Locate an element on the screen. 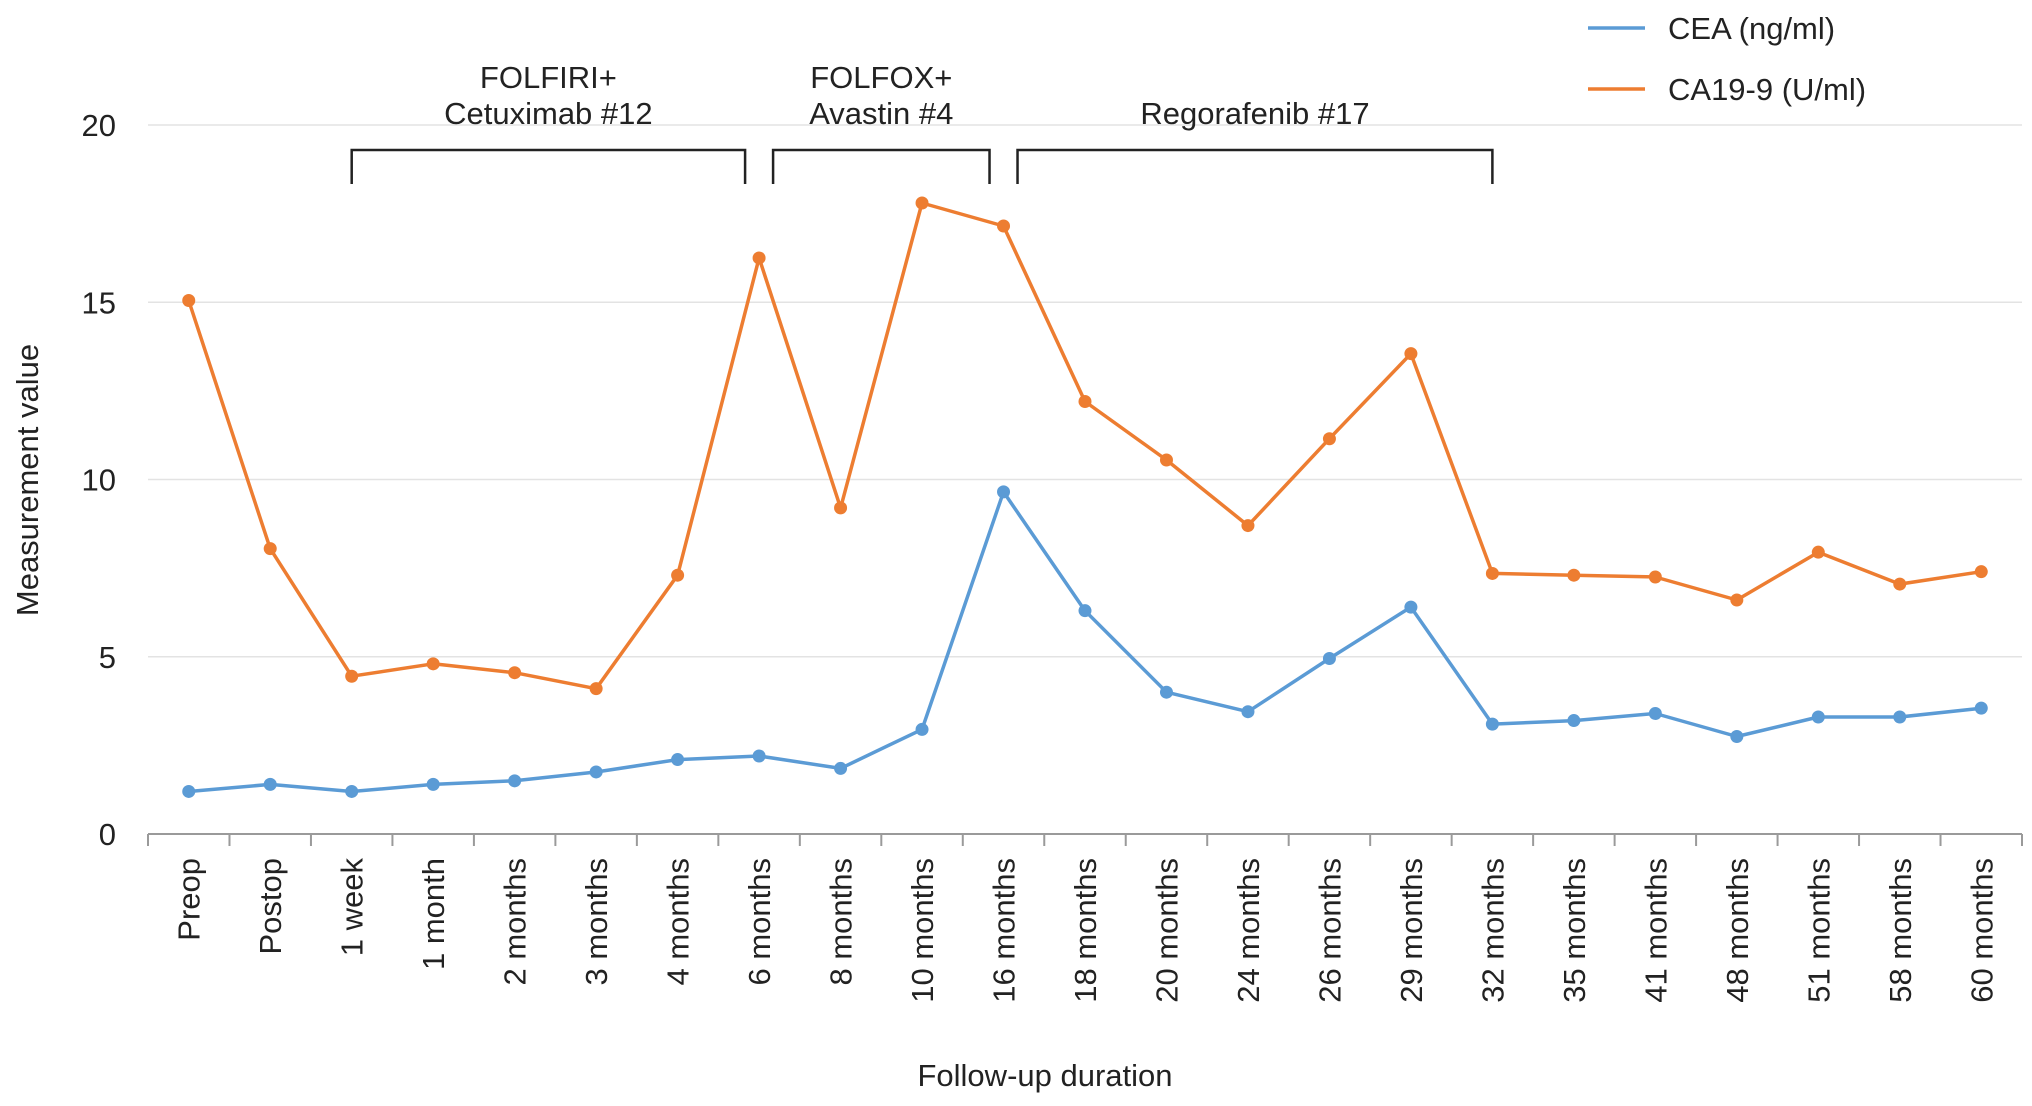 This screenshot has width=2032, height=1106. x-tick-label: 4 months is located at coordinates (678, 922).